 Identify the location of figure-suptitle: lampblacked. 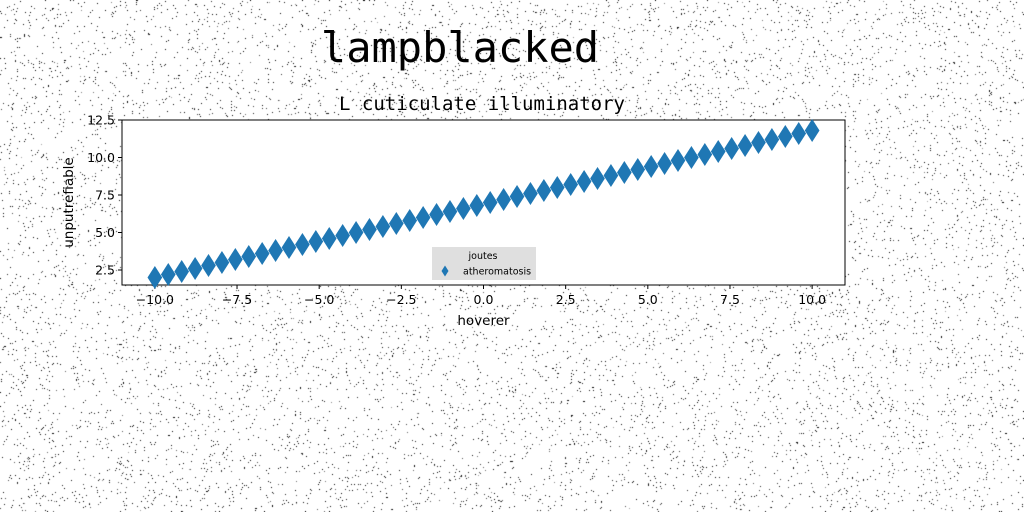
(460, 47).